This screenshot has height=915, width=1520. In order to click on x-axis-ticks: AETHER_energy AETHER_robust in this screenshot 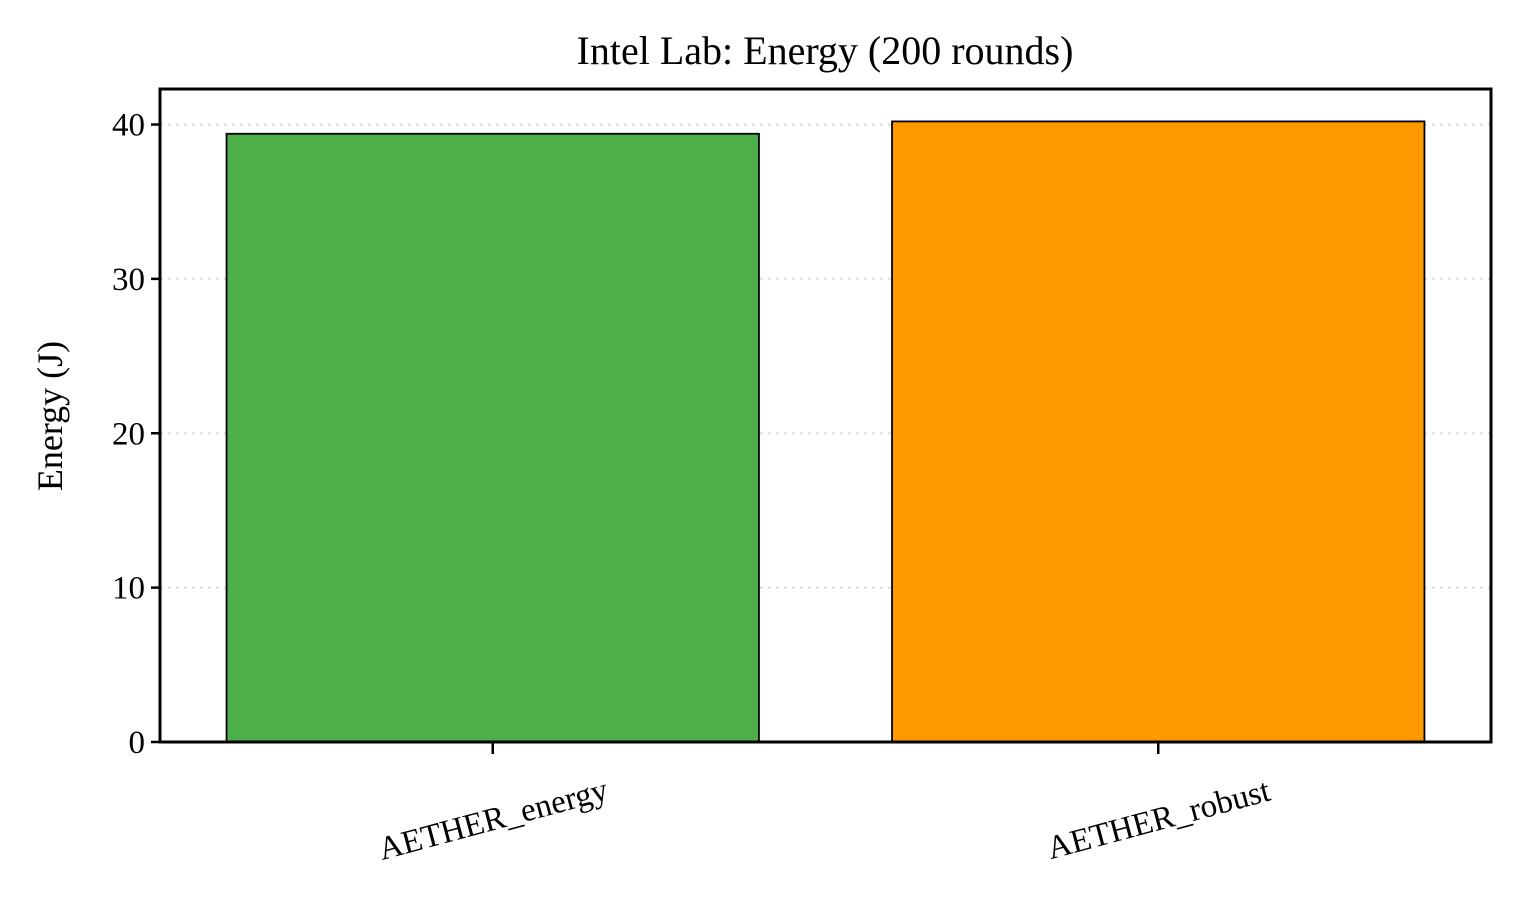, I will do `click(824, 805)`.